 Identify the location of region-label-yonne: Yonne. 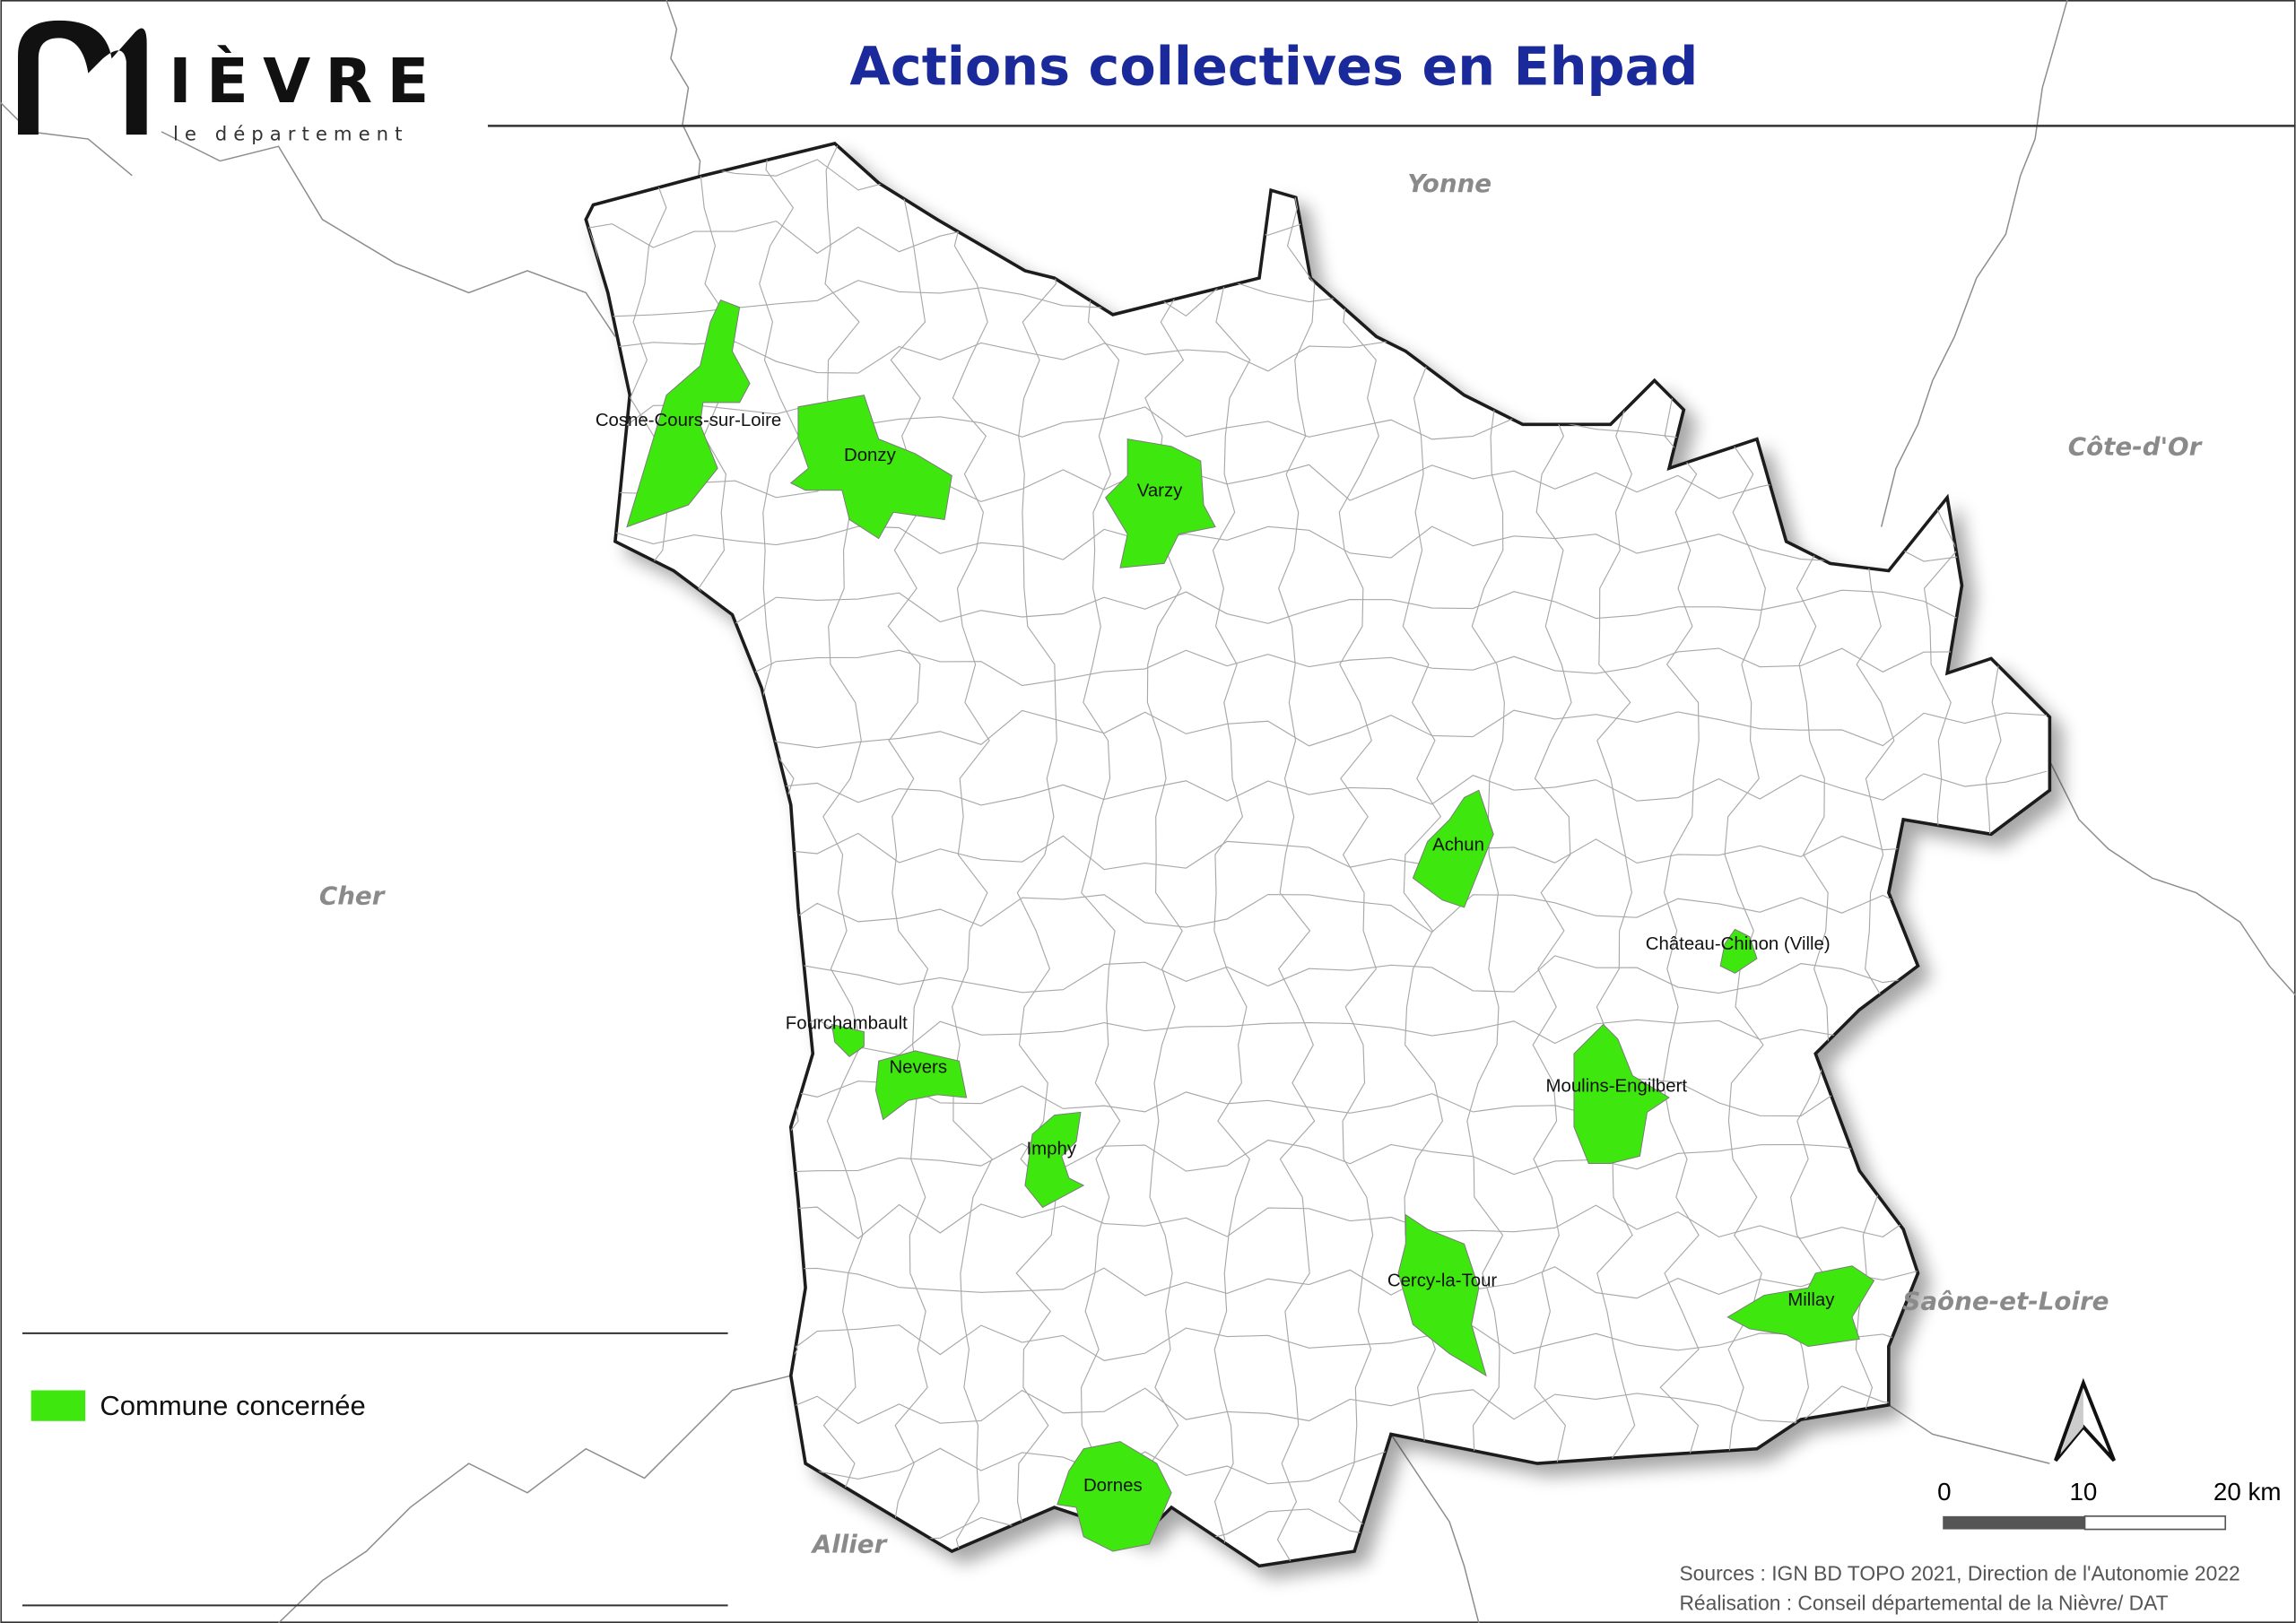
(1449, 183).